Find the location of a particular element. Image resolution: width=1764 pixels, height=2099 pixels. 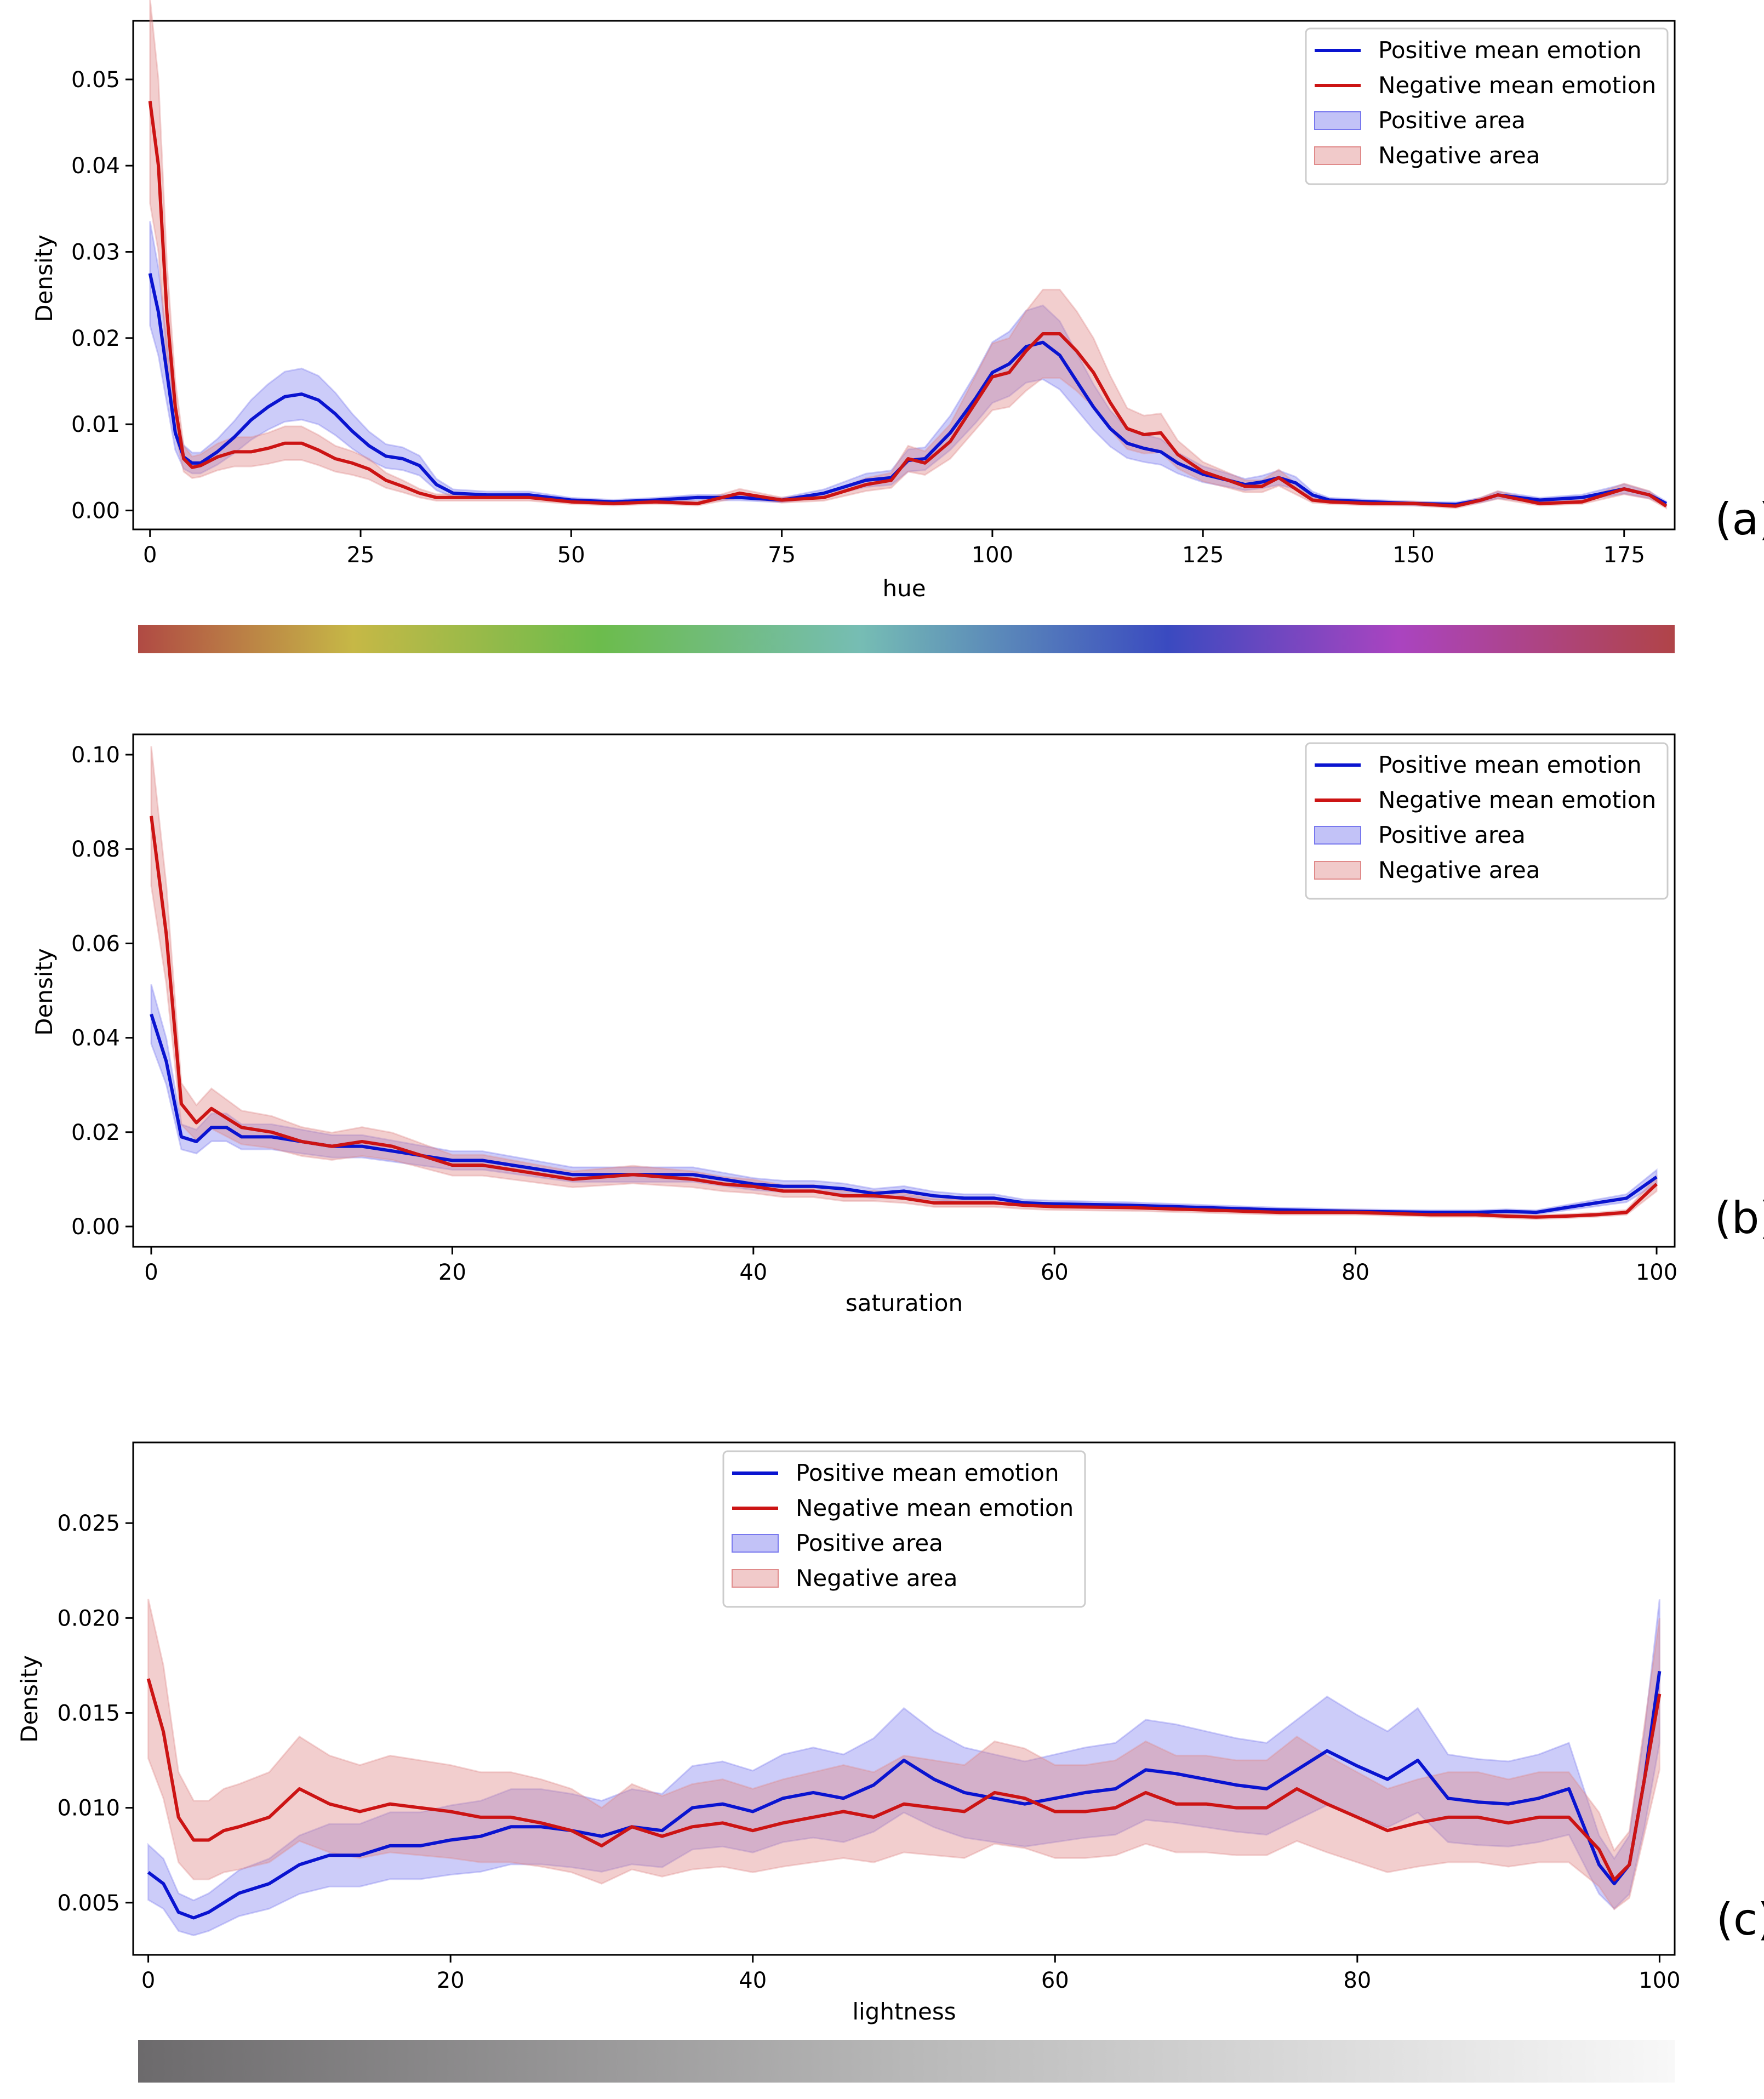

lightness-colorbar is located at coordinates (907, 2061).